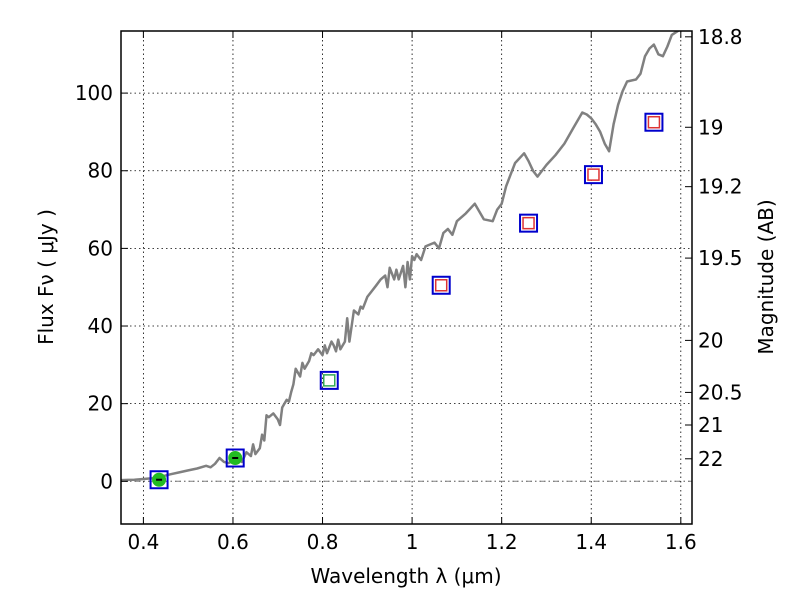  I want to click on y-tick-label: 20, so click(100, 404).